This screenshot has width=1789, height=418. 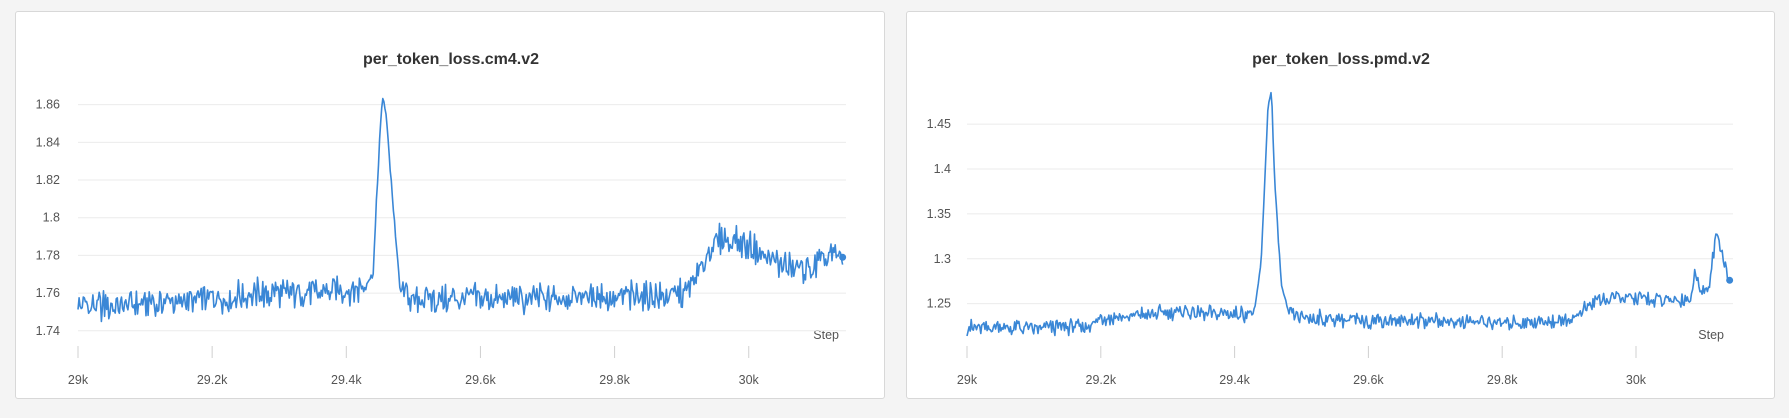 What do you see at coordinates (942, 169) in the screenshot?
I see `y-tick-label: 1.4` at bounding box center [942, 169].